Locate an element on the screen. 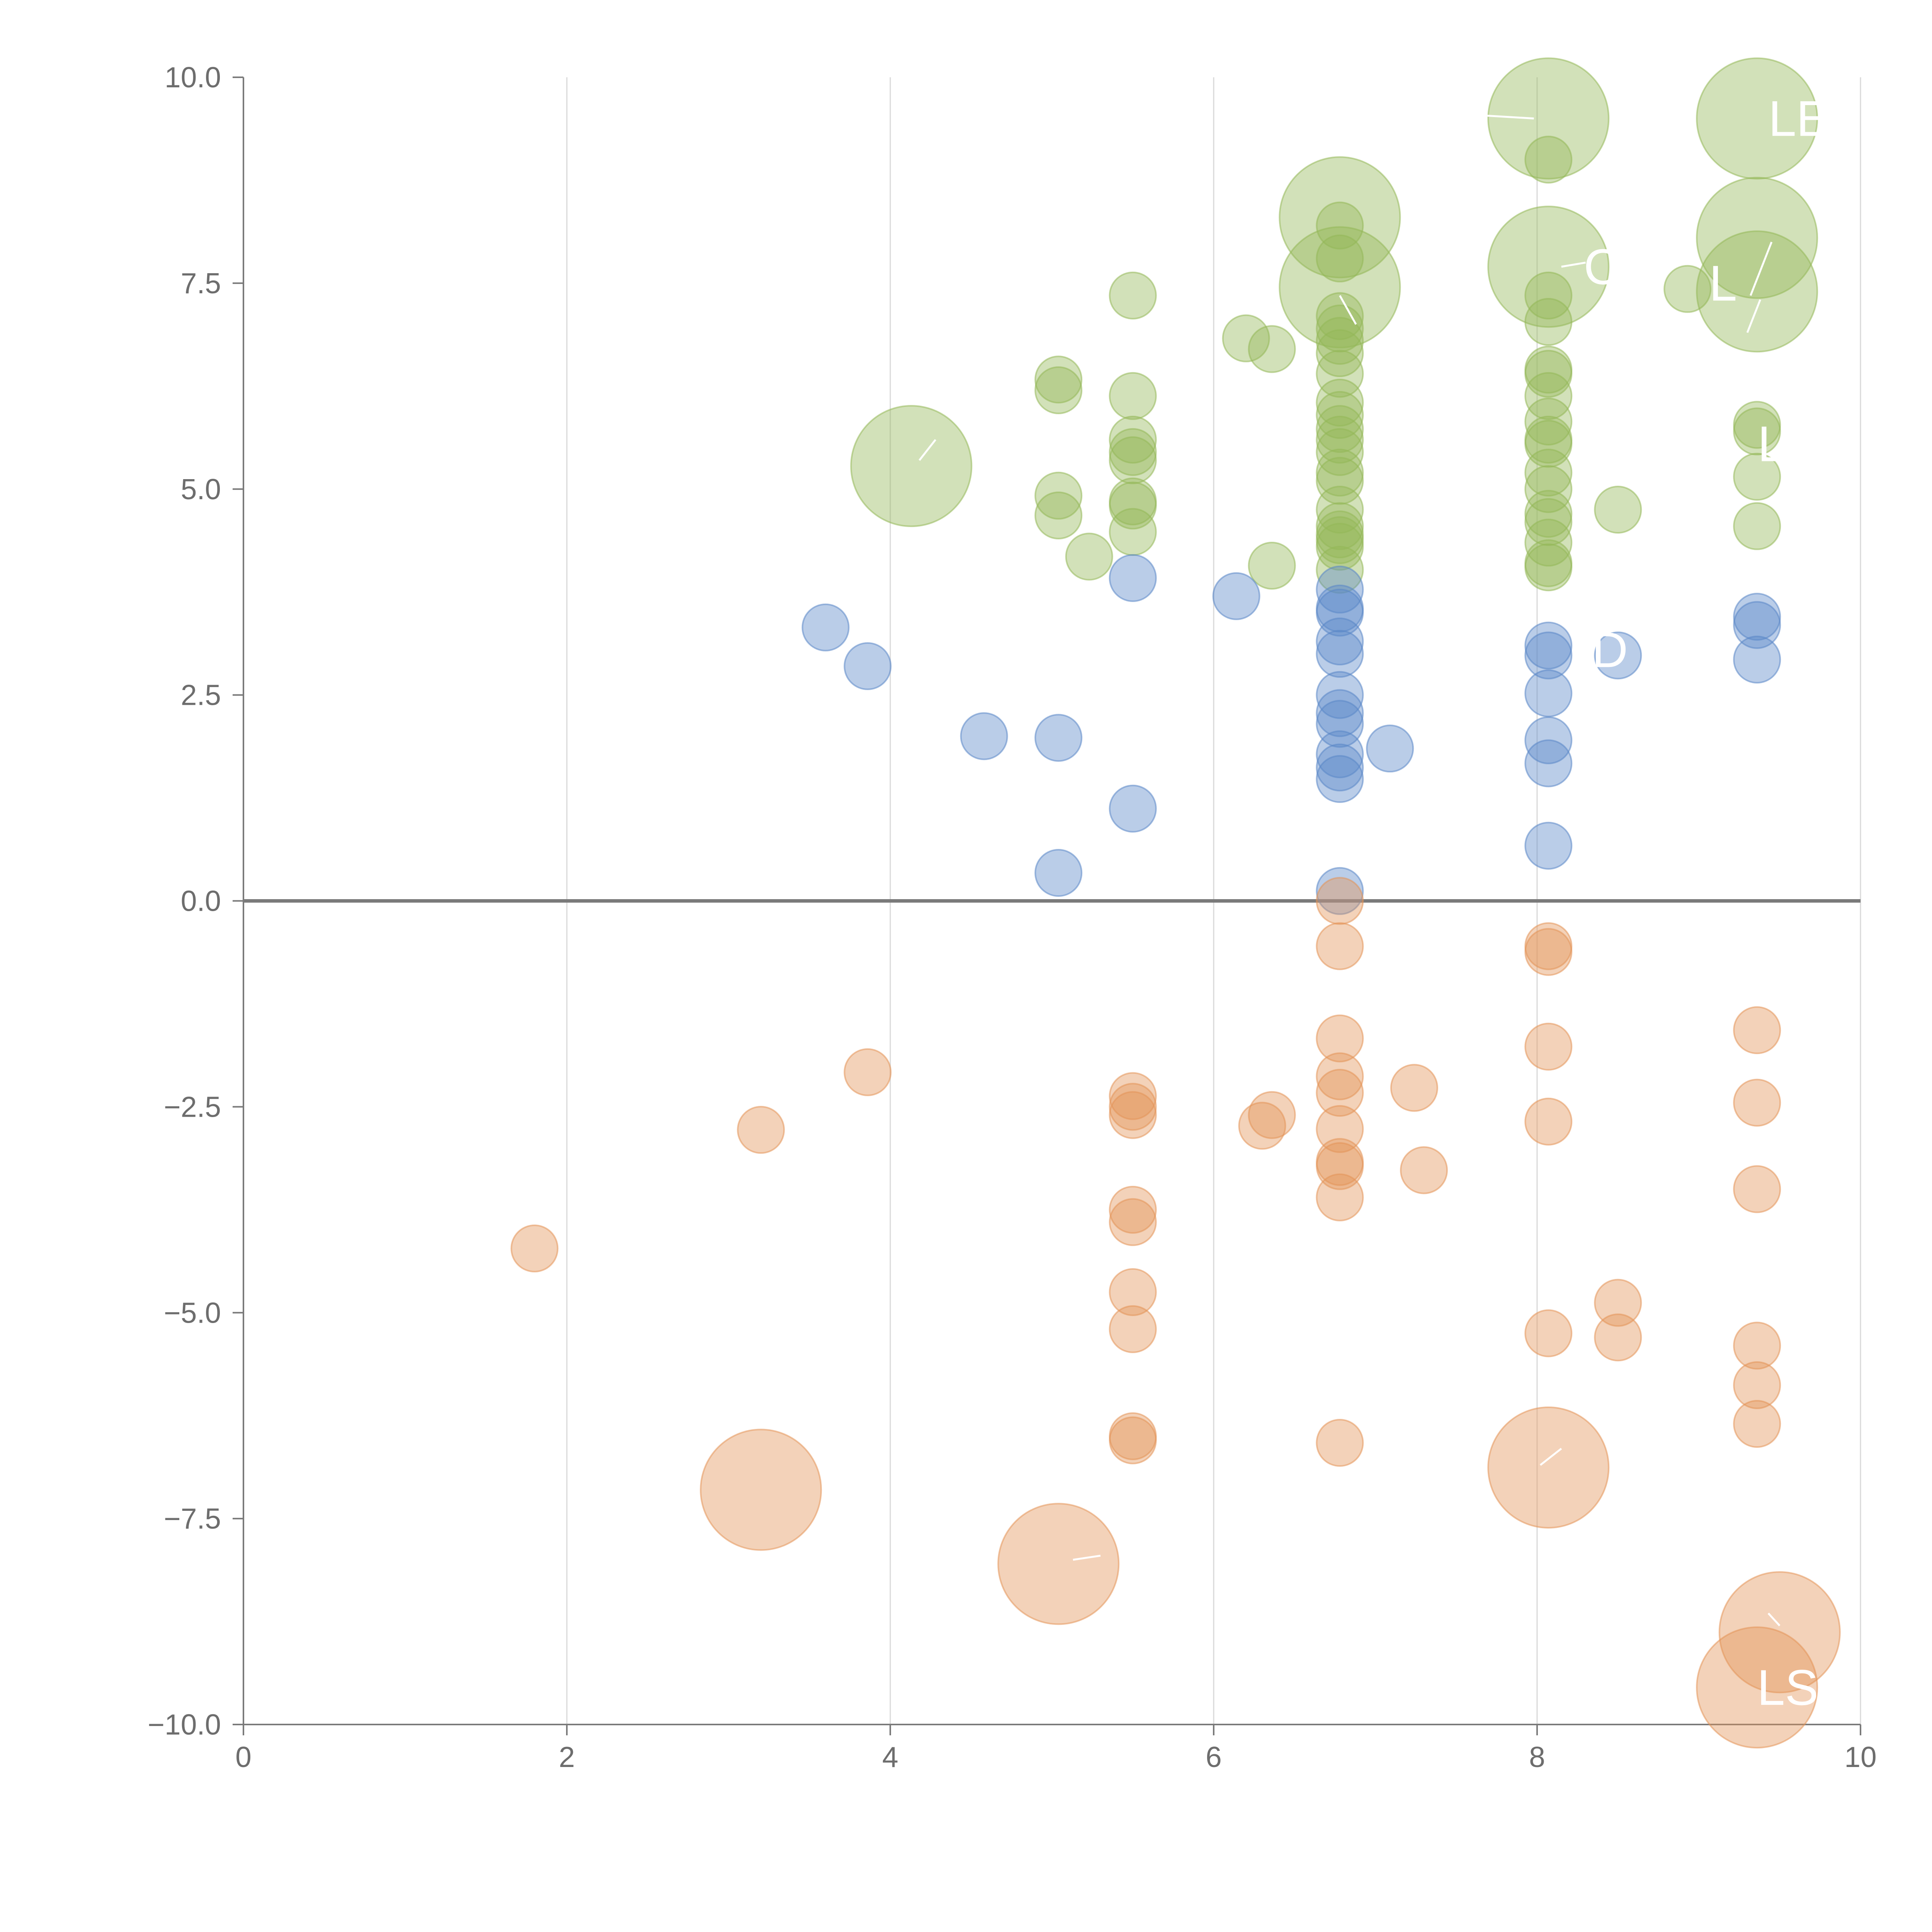 The height and width of the screenshot is (1932, 1932). y-tick-label: −7.5 is located at coordinates (192, 1518).